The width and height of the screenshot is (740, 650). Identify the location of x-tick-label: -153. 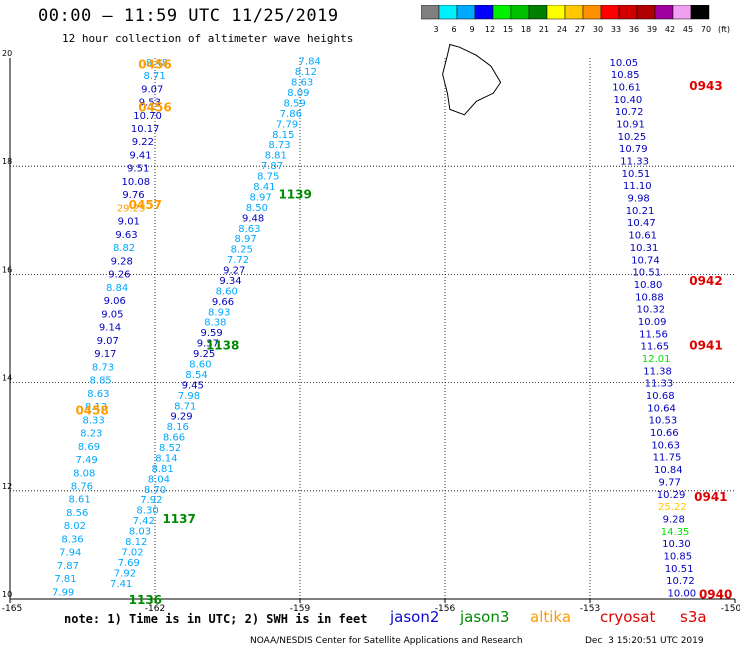
(590, 609).